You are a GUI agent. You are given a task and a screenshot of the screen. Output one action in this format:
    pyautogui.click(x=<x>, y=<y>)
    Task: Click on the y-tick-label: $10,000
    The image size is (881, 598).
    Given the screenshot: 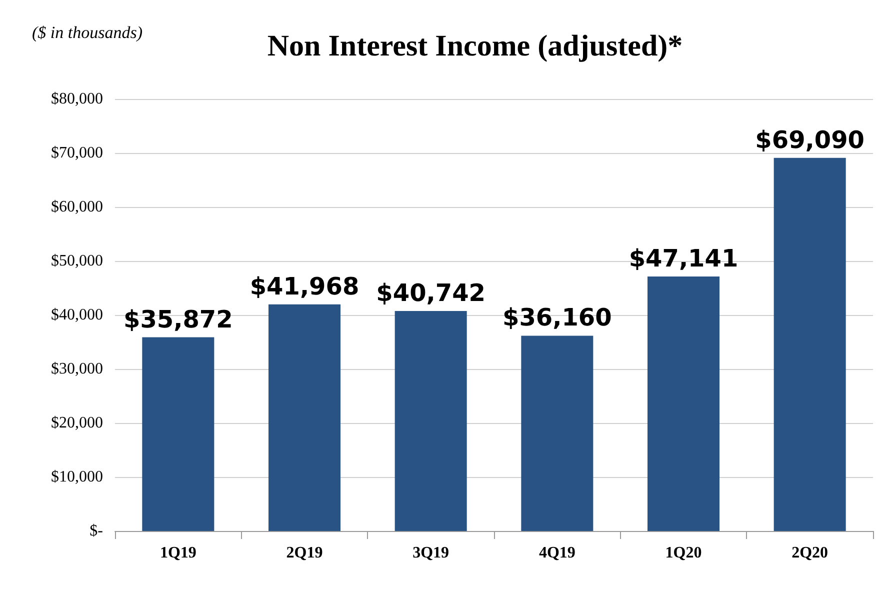 What is the action you would take?
    pyautogui.click(x=77, y=477)
    